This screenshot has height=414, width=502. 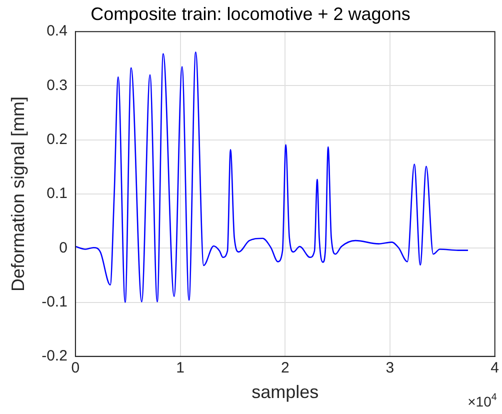 I want to click on y-tick-label: -0.2, so click(x=55, y=356).